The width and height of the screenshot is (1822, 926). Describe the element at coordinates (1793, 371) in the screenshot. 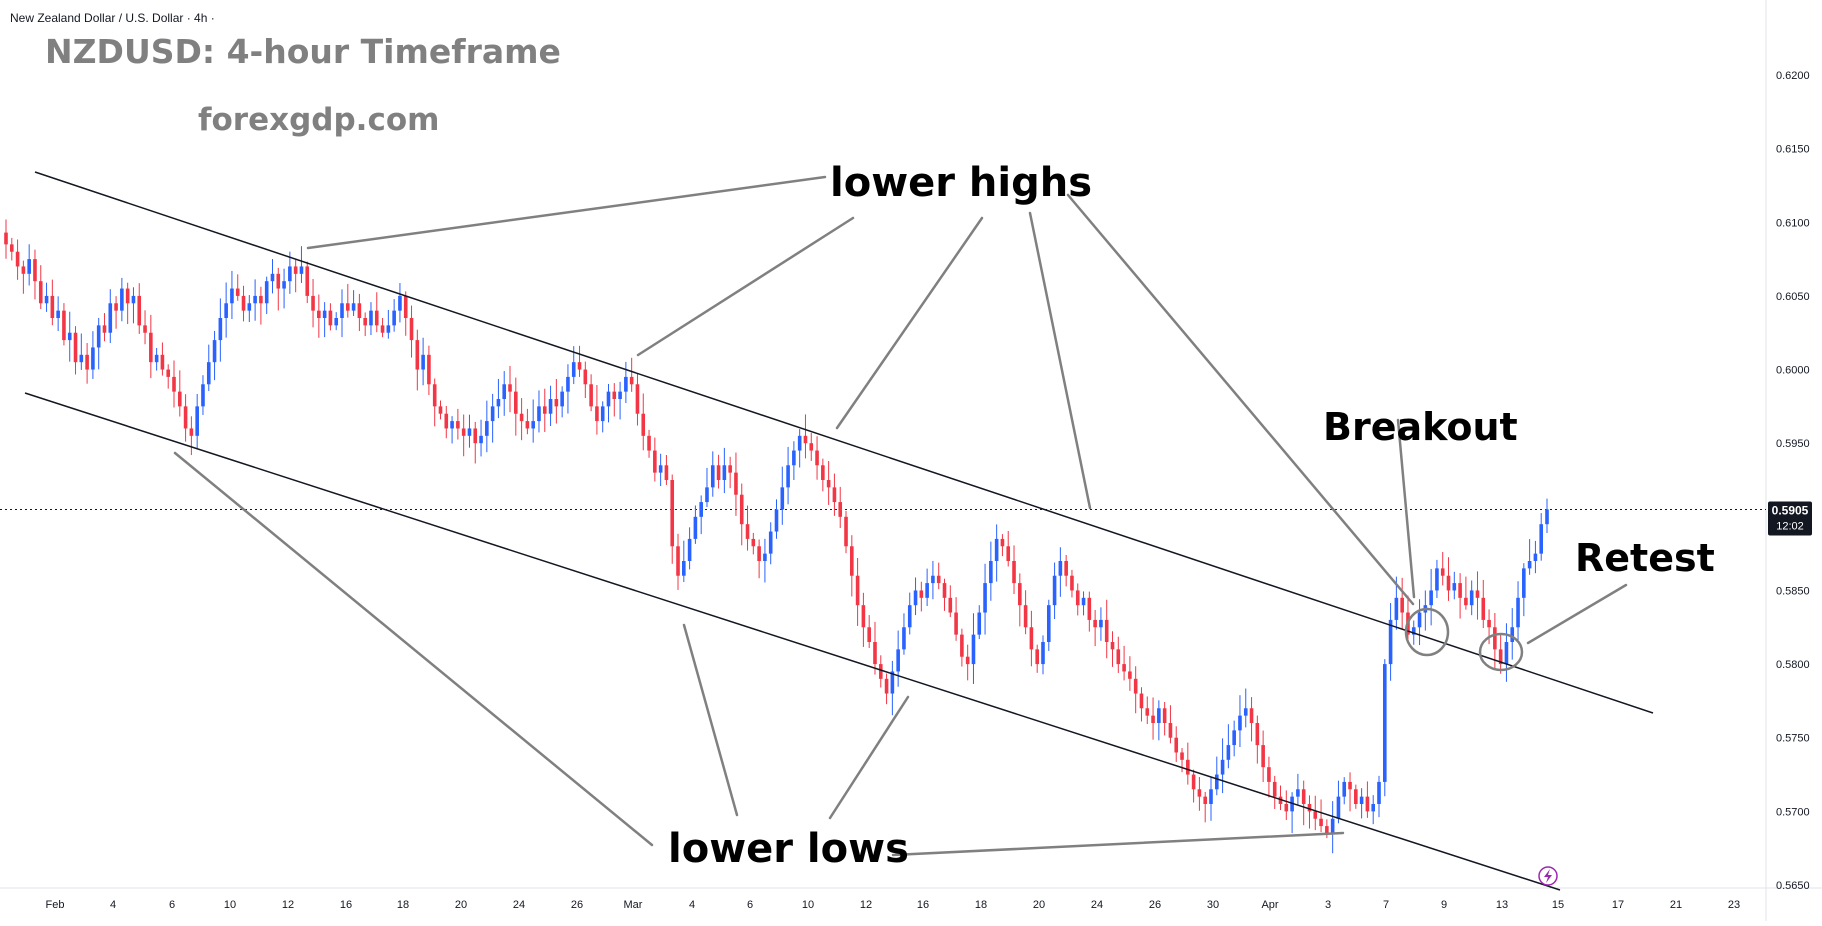

I see `price-tick-label: 0.6000` at that location.